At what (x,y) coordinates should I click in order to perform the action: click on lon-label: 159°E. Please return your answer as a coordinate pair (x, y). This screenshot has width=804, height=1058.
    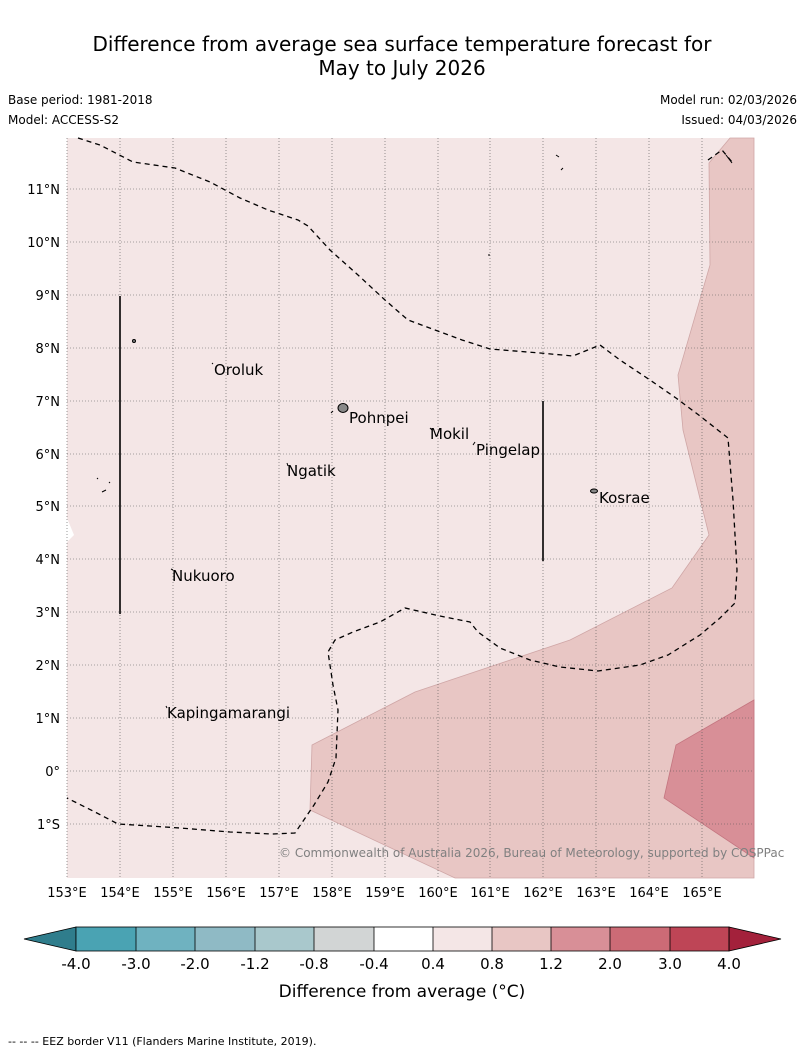
    Looking at the image, I should click on (385, 893).